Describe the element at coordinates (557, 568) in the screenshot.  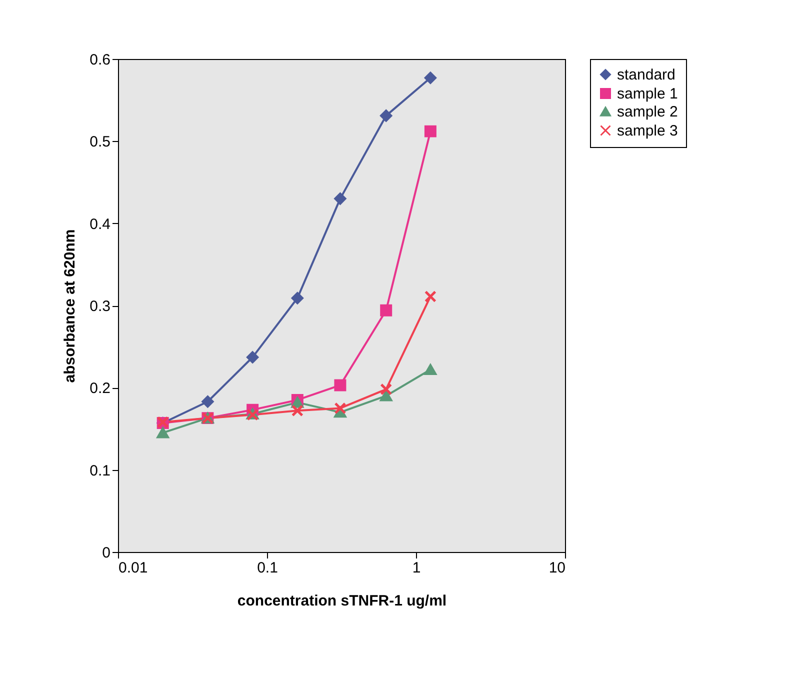
I see `x-tick-label: 10` at that location.